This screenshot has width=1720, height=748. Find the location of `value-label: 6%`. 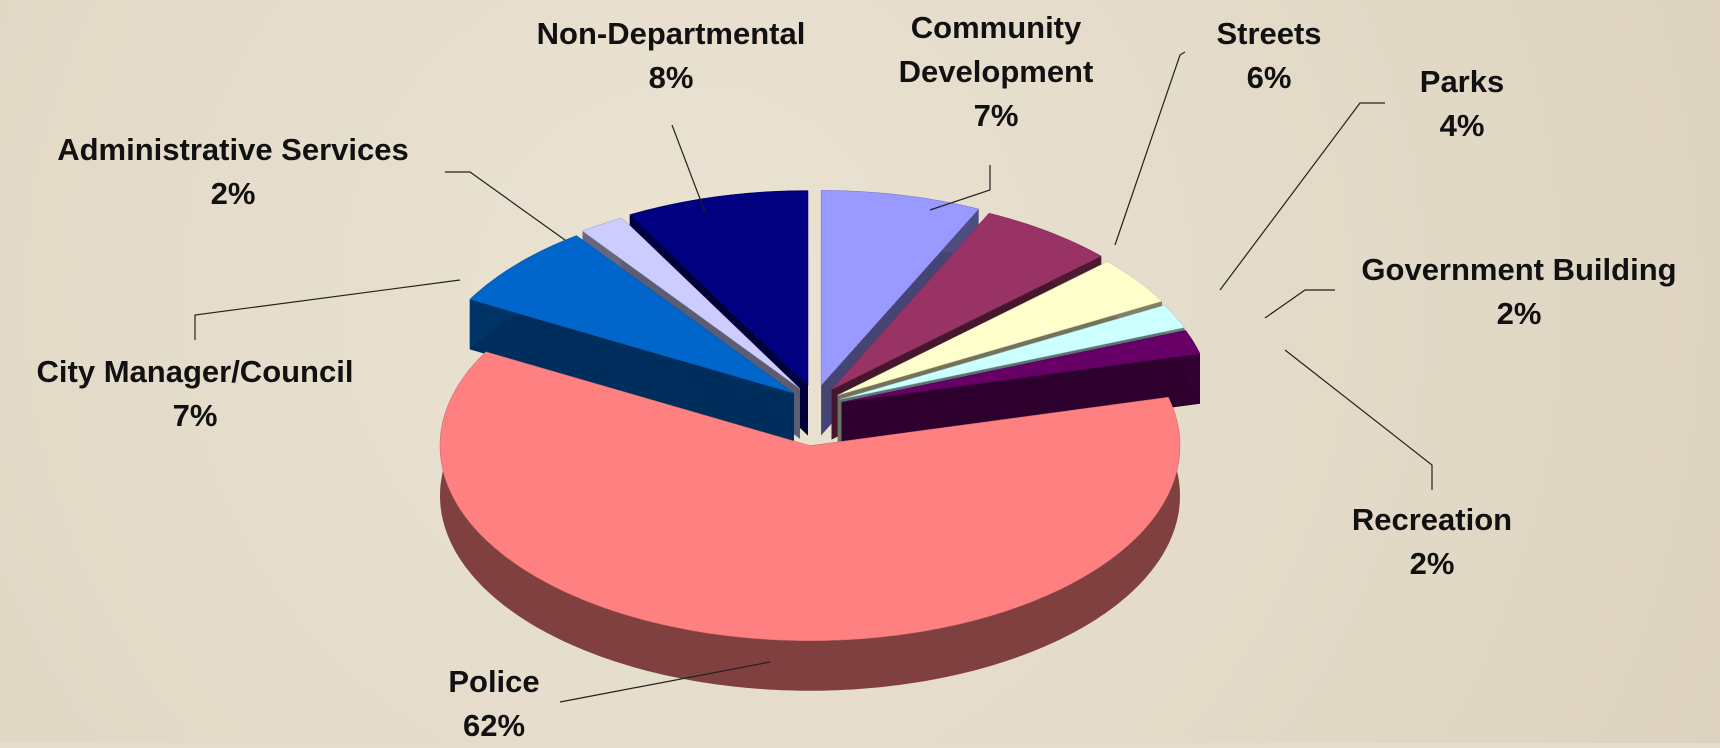

value-label: 6% is located at coordinates (1269, 77).